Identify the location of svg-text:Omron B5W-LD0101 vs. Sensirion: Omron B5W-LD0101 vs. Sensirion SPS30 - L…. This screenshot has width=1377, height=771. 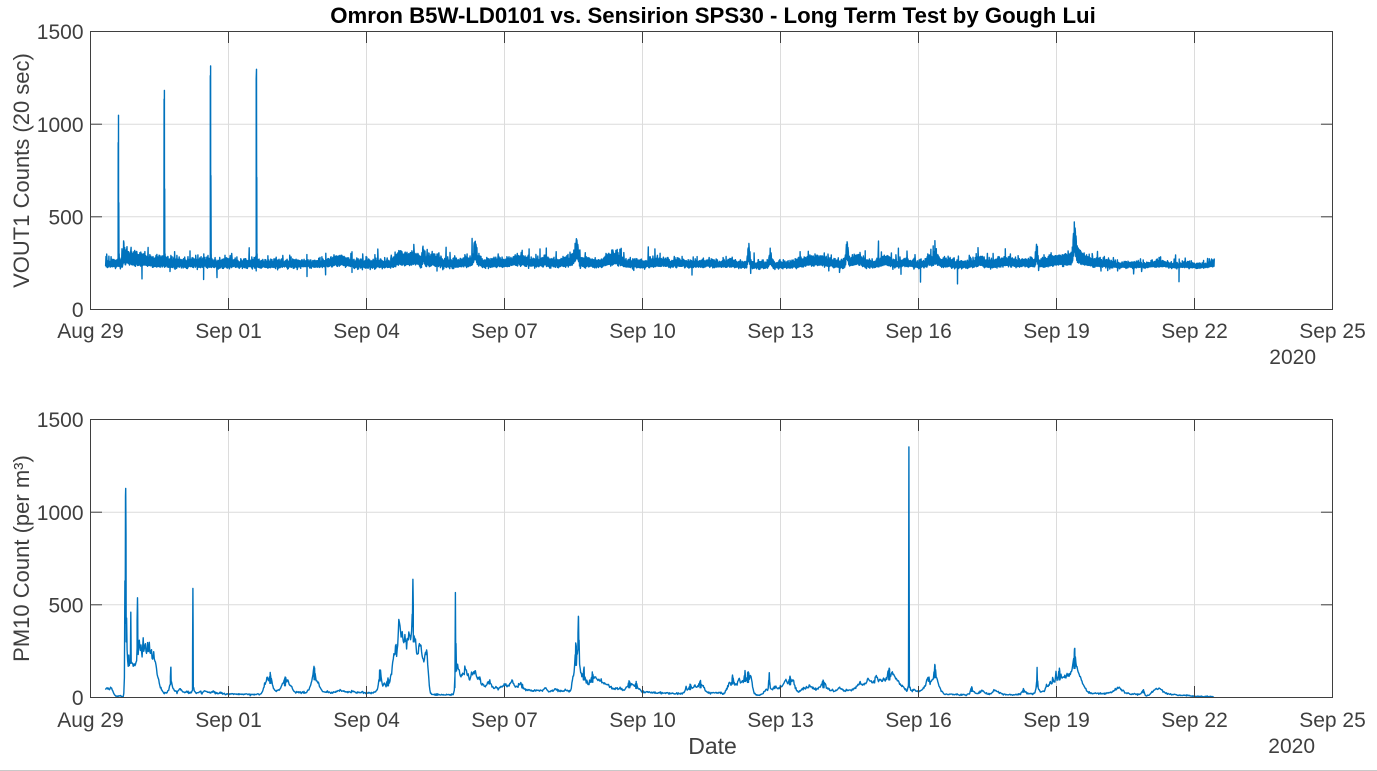
(713, 15).